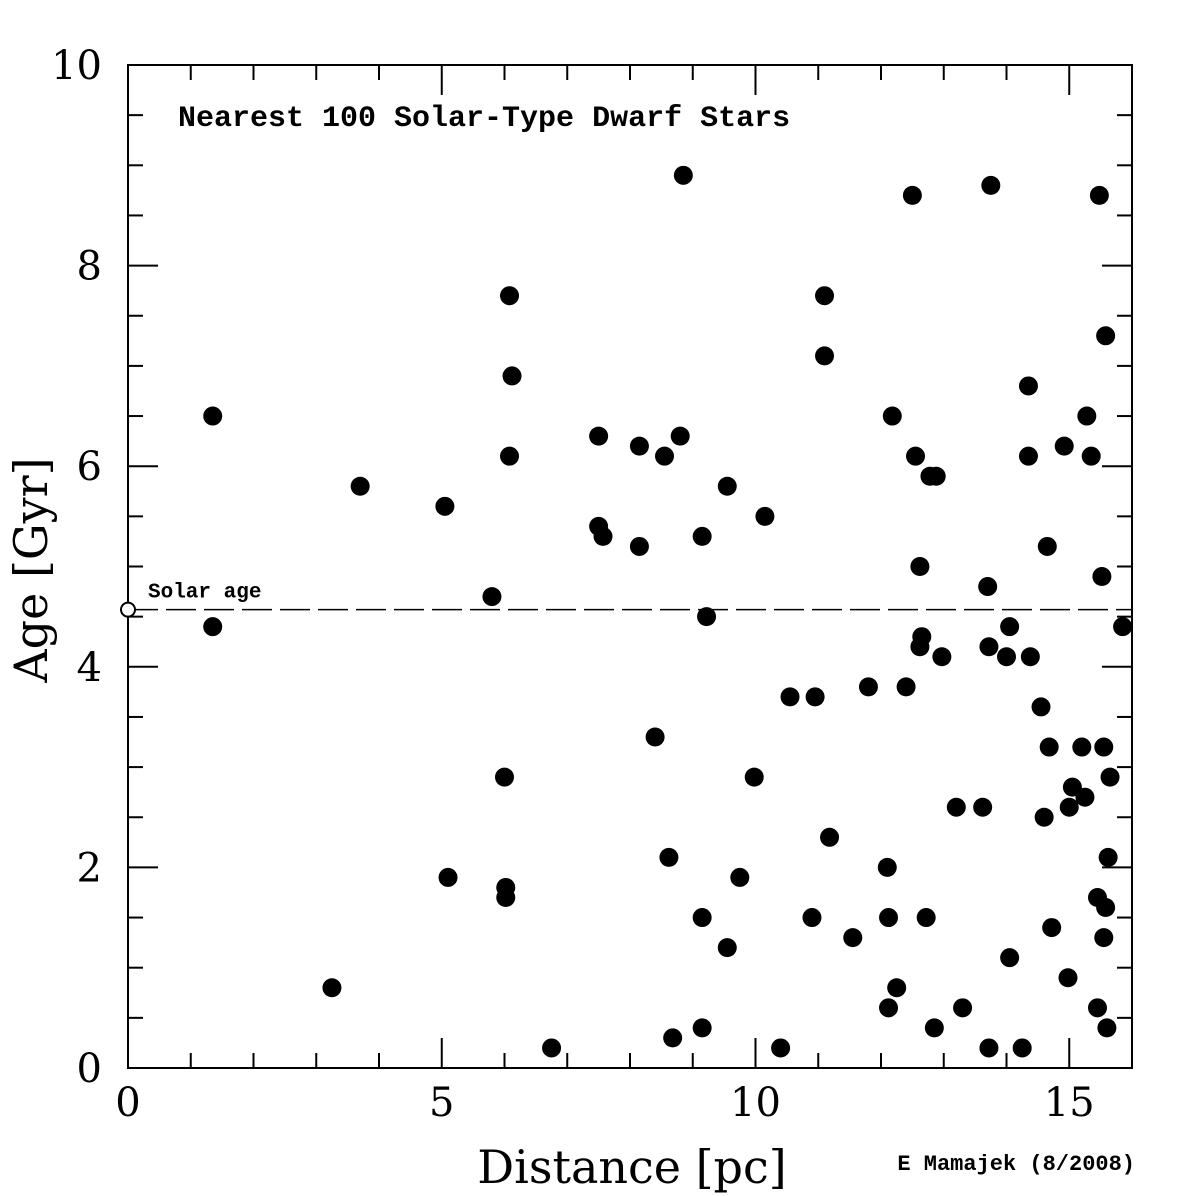  I want to click on x-tick-label: 10, so click(755, 1103).